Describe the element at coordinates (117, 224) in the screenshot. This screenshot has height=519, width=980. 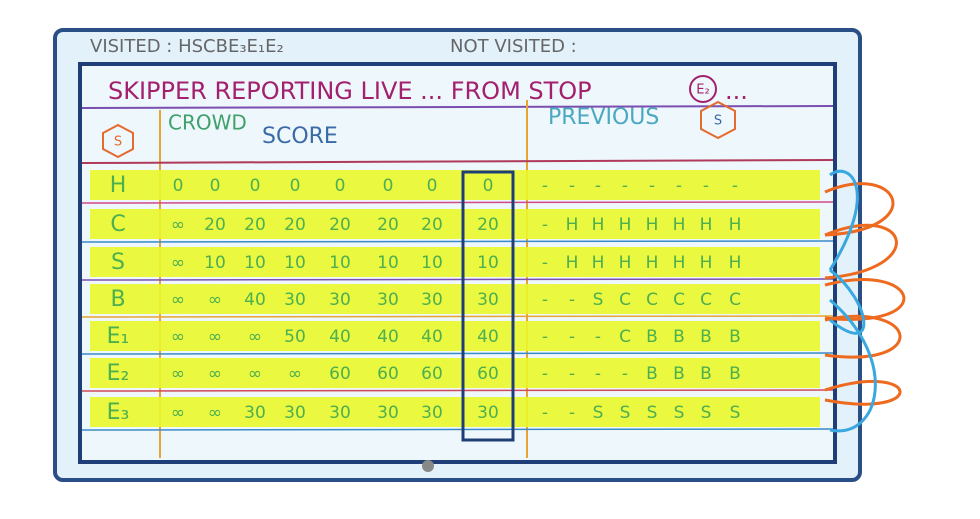
I see `row-label: C` at that location.